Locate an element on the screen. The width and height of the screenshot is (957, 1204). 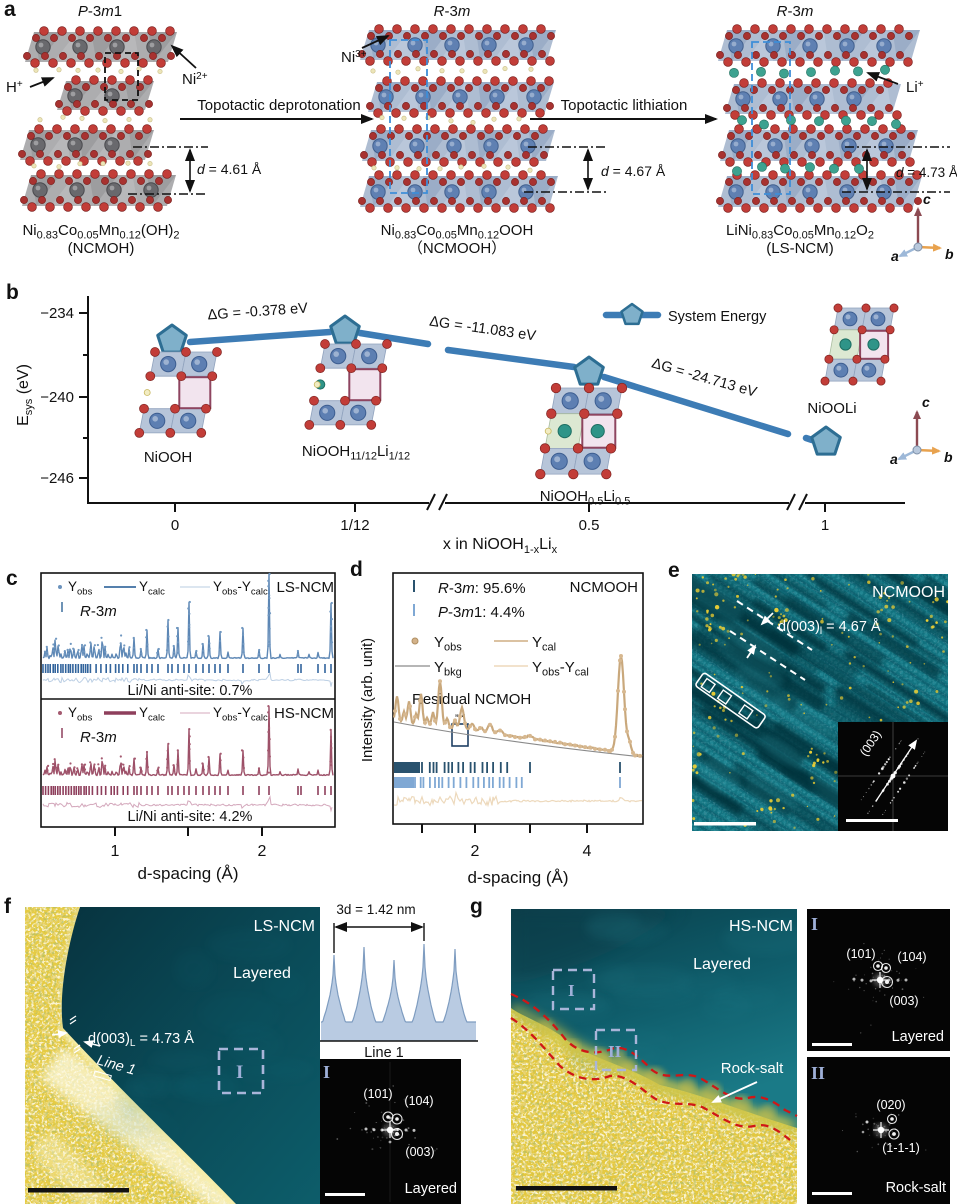
svg-text: R-3m: 95.6% is located at coordinates (482, 588).